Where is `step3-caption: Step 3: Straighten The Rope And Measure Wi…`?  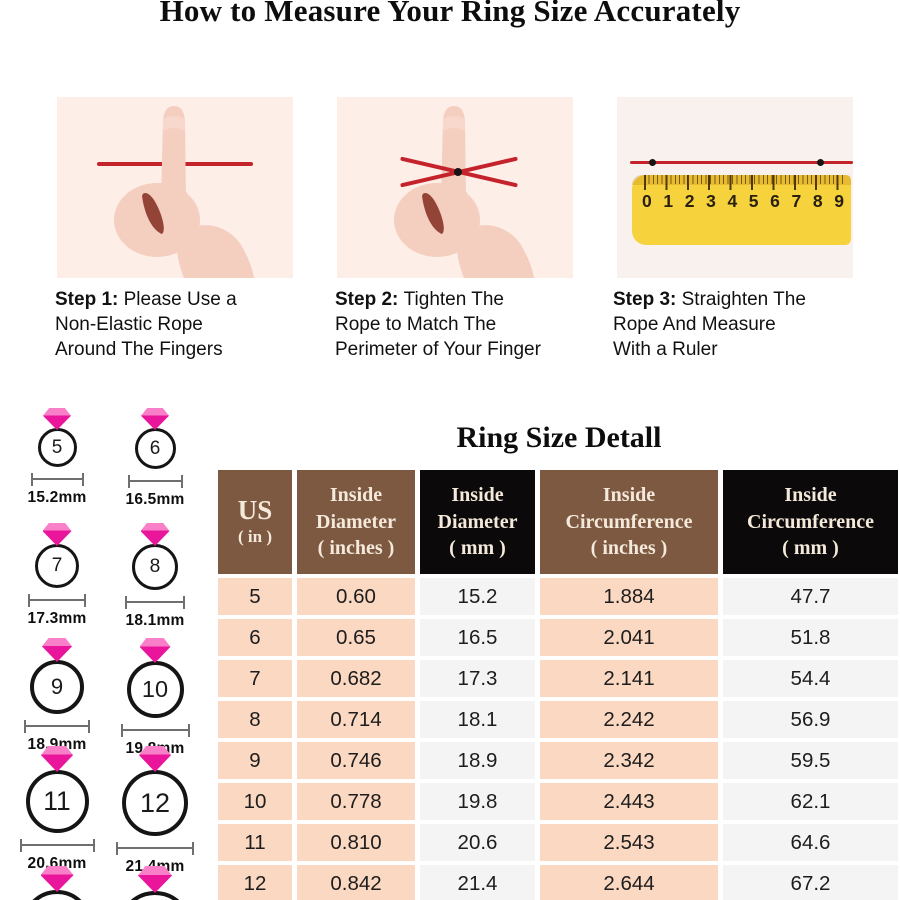
step3-caption: Step 3: Straighten The Rope And Measure Wi… is located at coordinates (746, 324).